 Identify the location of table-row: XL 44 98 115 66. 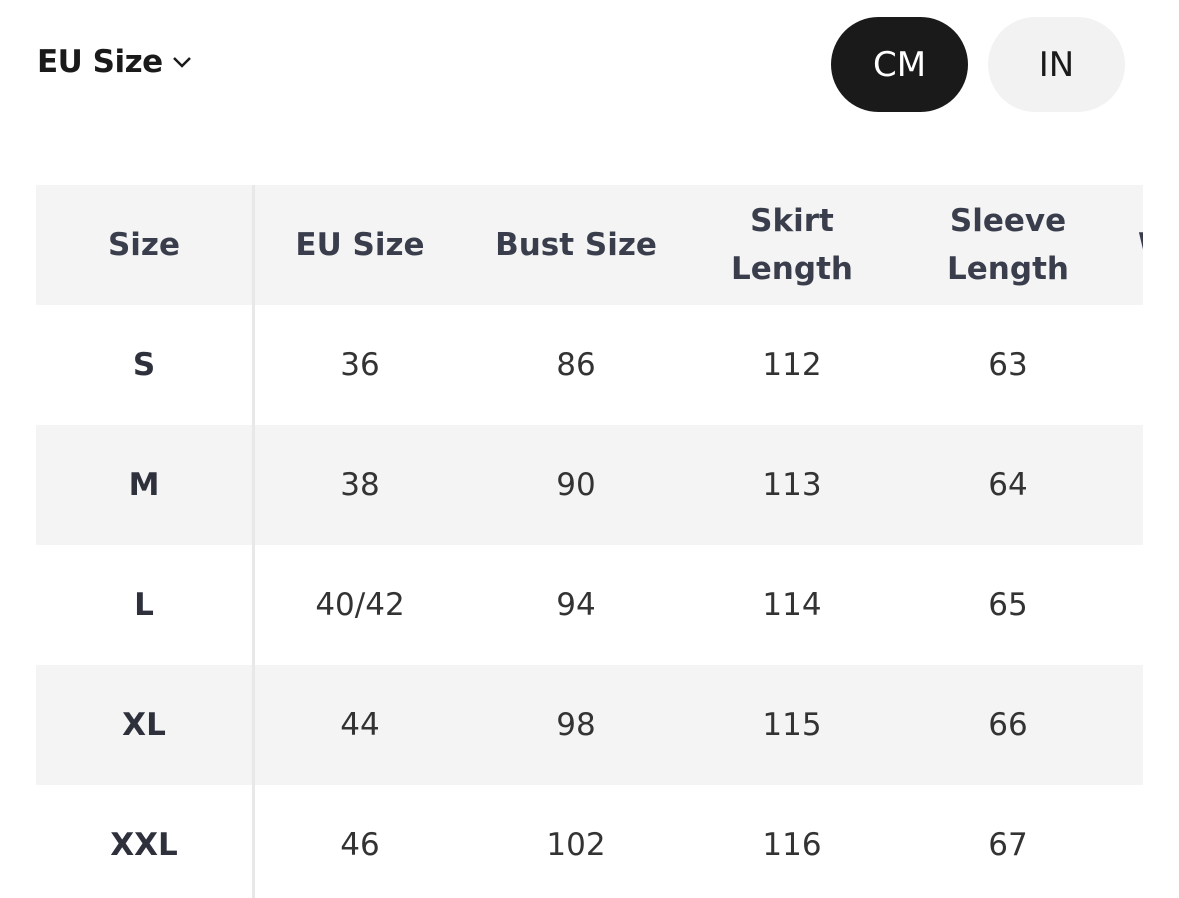
(589, 725).